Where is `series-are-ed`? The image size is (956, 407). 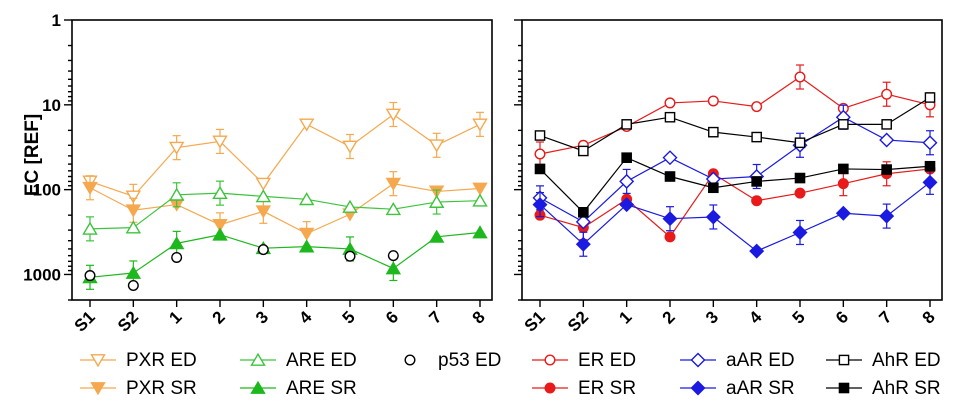 series-are-ed is located at coordinates (285, 211).